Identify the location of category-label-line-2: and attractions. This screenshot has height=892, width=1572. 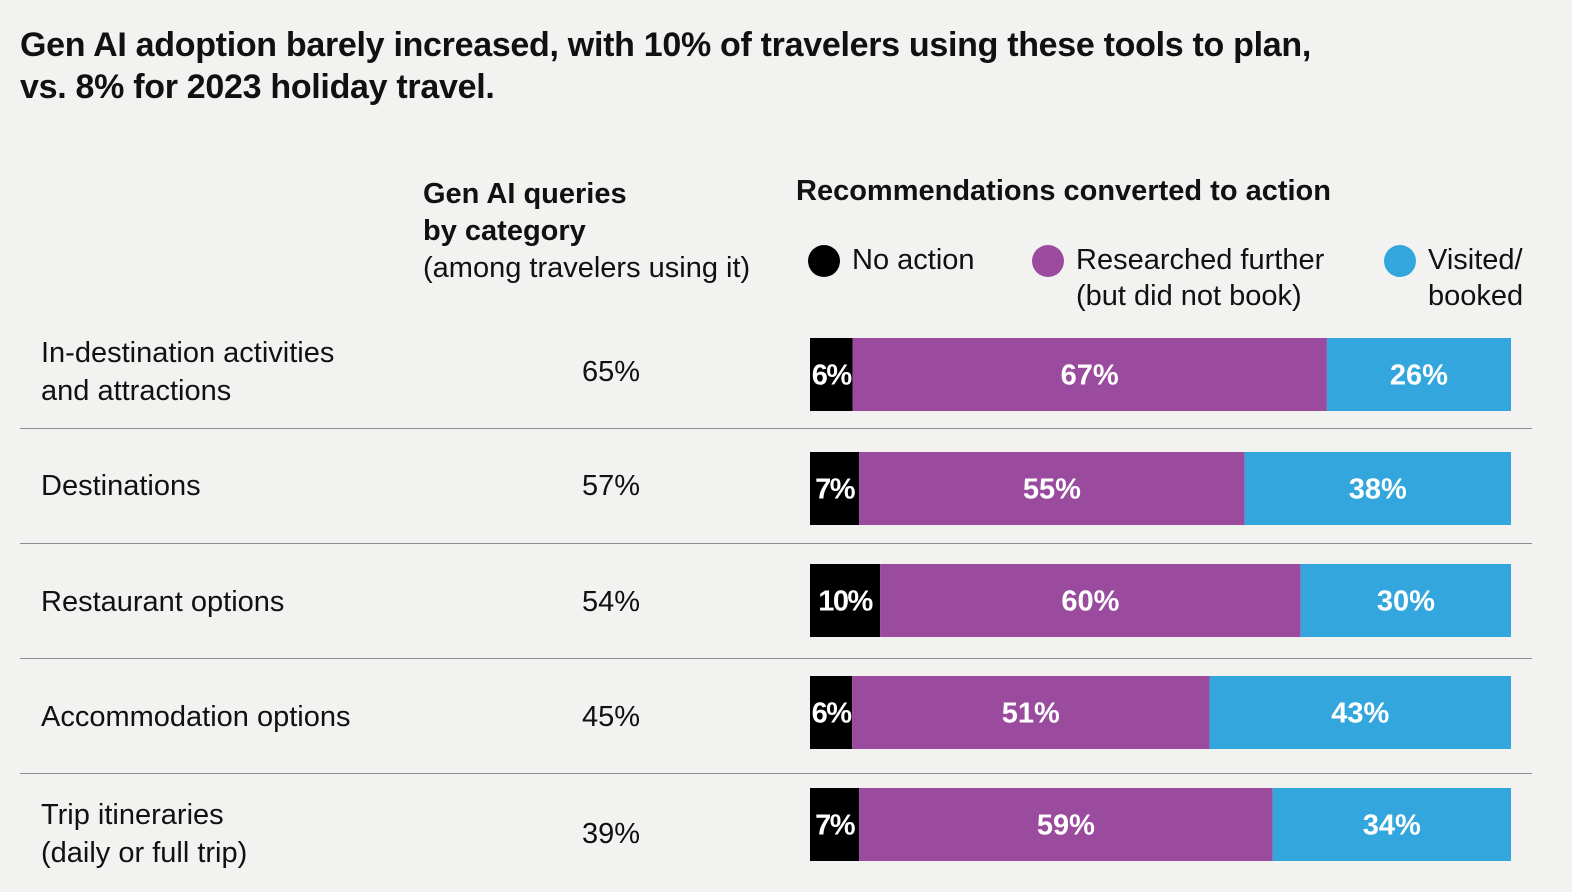
(136, 391).